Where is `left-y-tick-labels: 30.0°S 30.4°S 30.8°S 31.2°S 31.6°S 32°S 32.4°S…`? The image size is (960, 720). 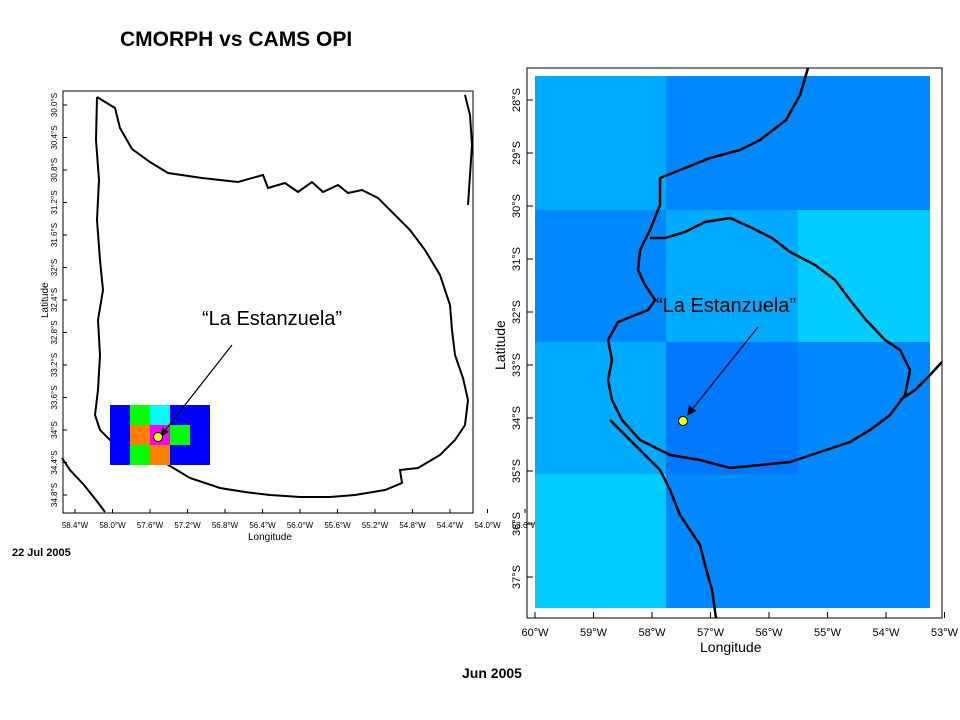 left-y-tick-labels: 30.0°S 30.4°S 30.8°S 31.2°S 31.6°S 32°S 32.4°S… is located at coordinates (58, 300).